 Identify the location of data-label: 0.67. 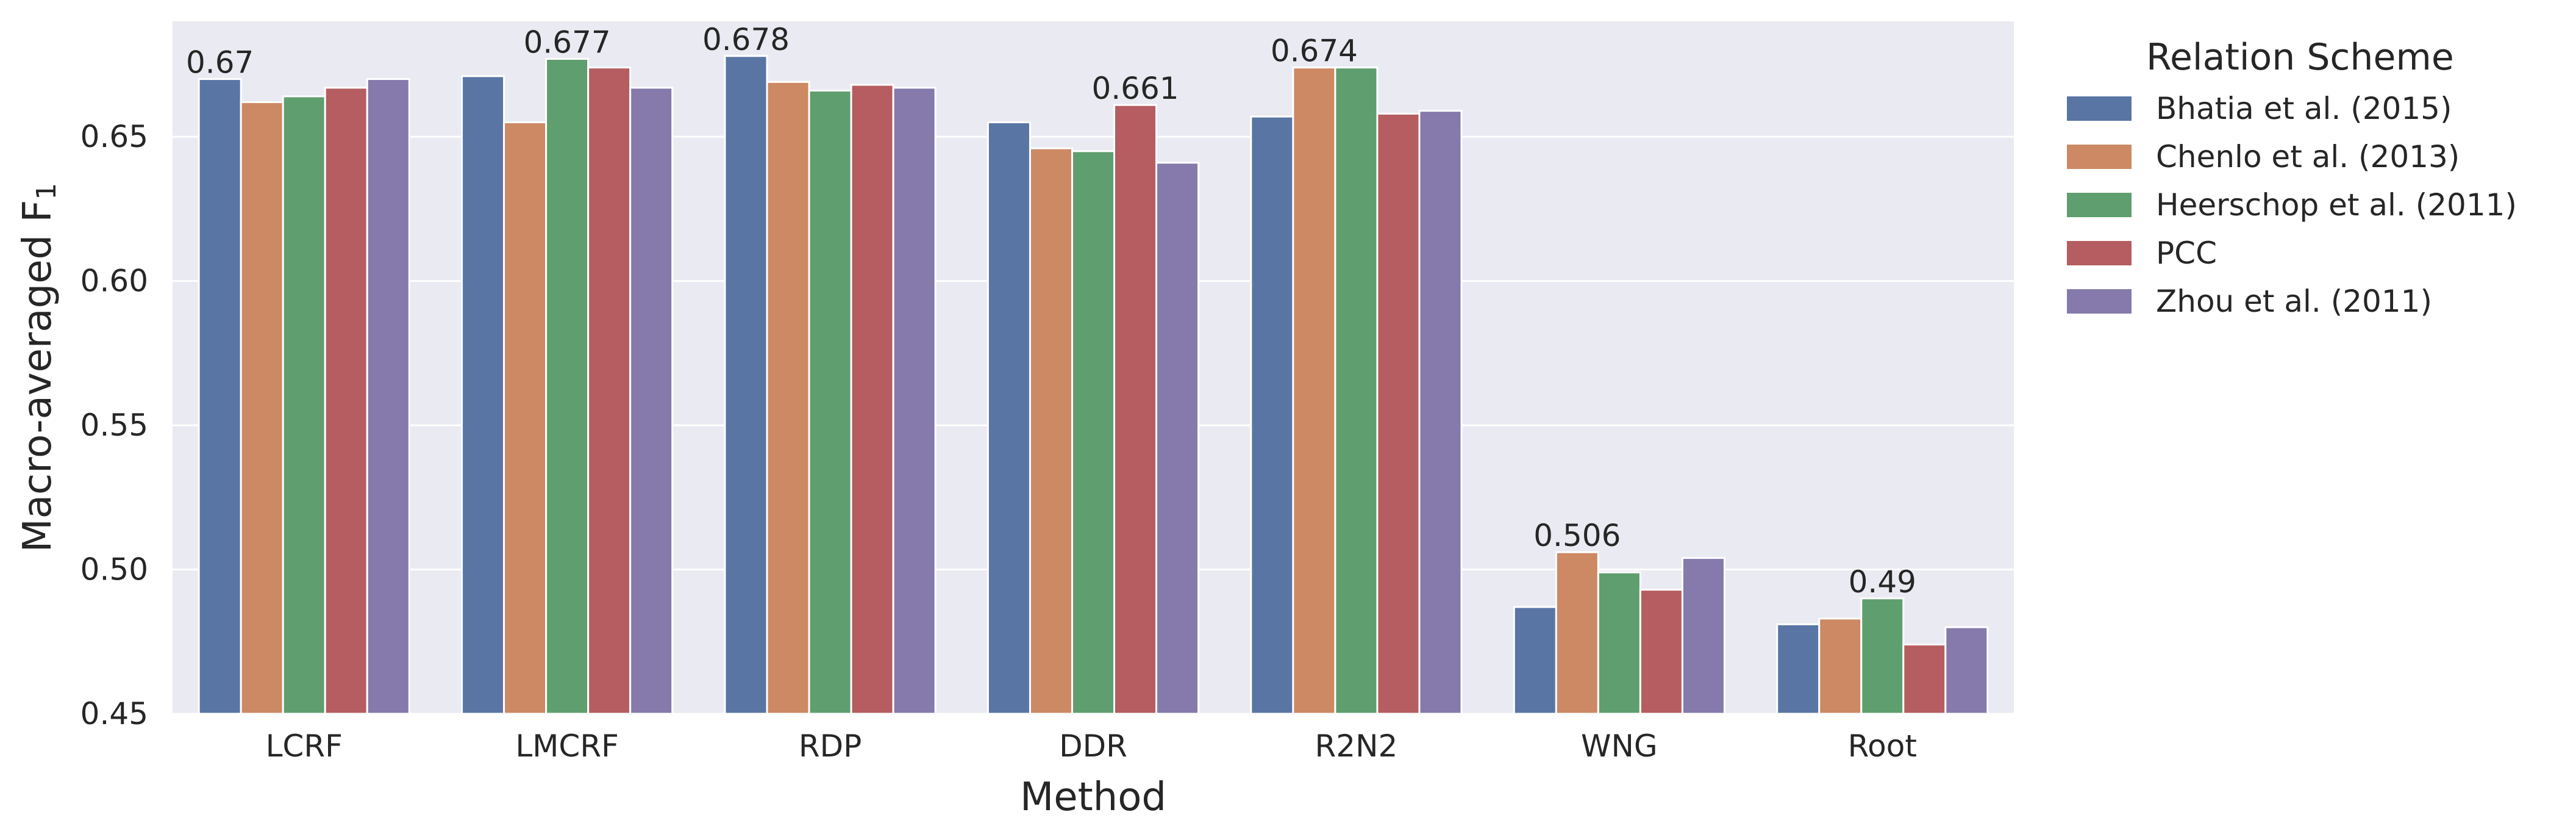
(220, 63).